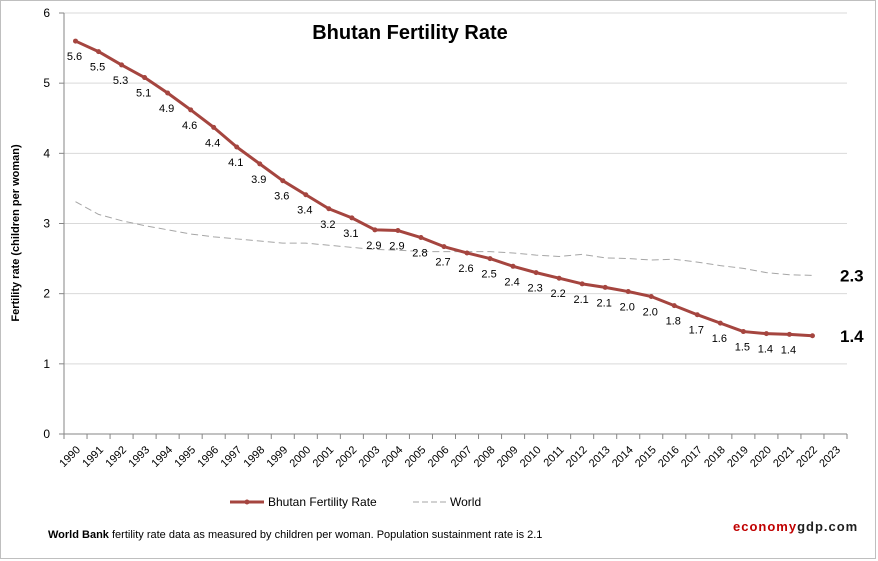  Describe the element at coordinates (278, 457) in the screenshot. I see `x-tick-label-1999: 1999` at that location.